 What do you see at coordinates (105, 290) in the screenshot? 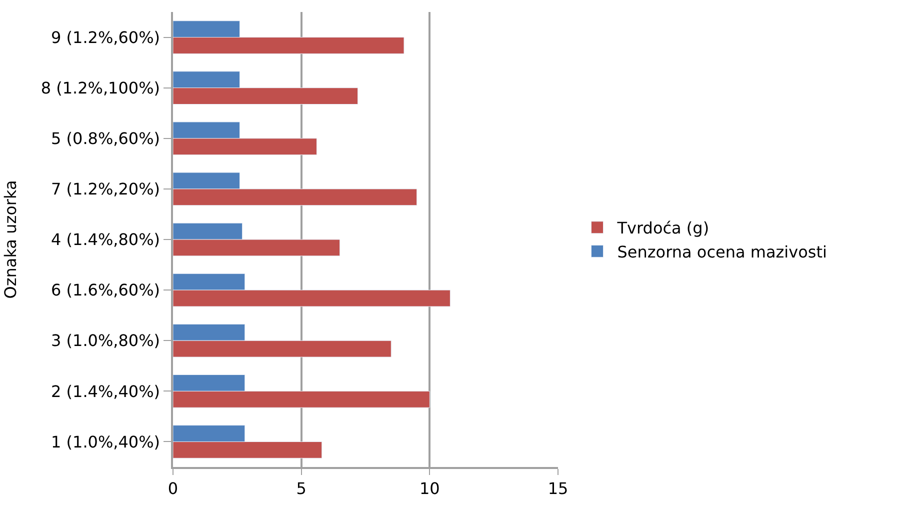
I see `y-tick-label: 6 (1.6%,60%)` at bounding box center [105, 290].